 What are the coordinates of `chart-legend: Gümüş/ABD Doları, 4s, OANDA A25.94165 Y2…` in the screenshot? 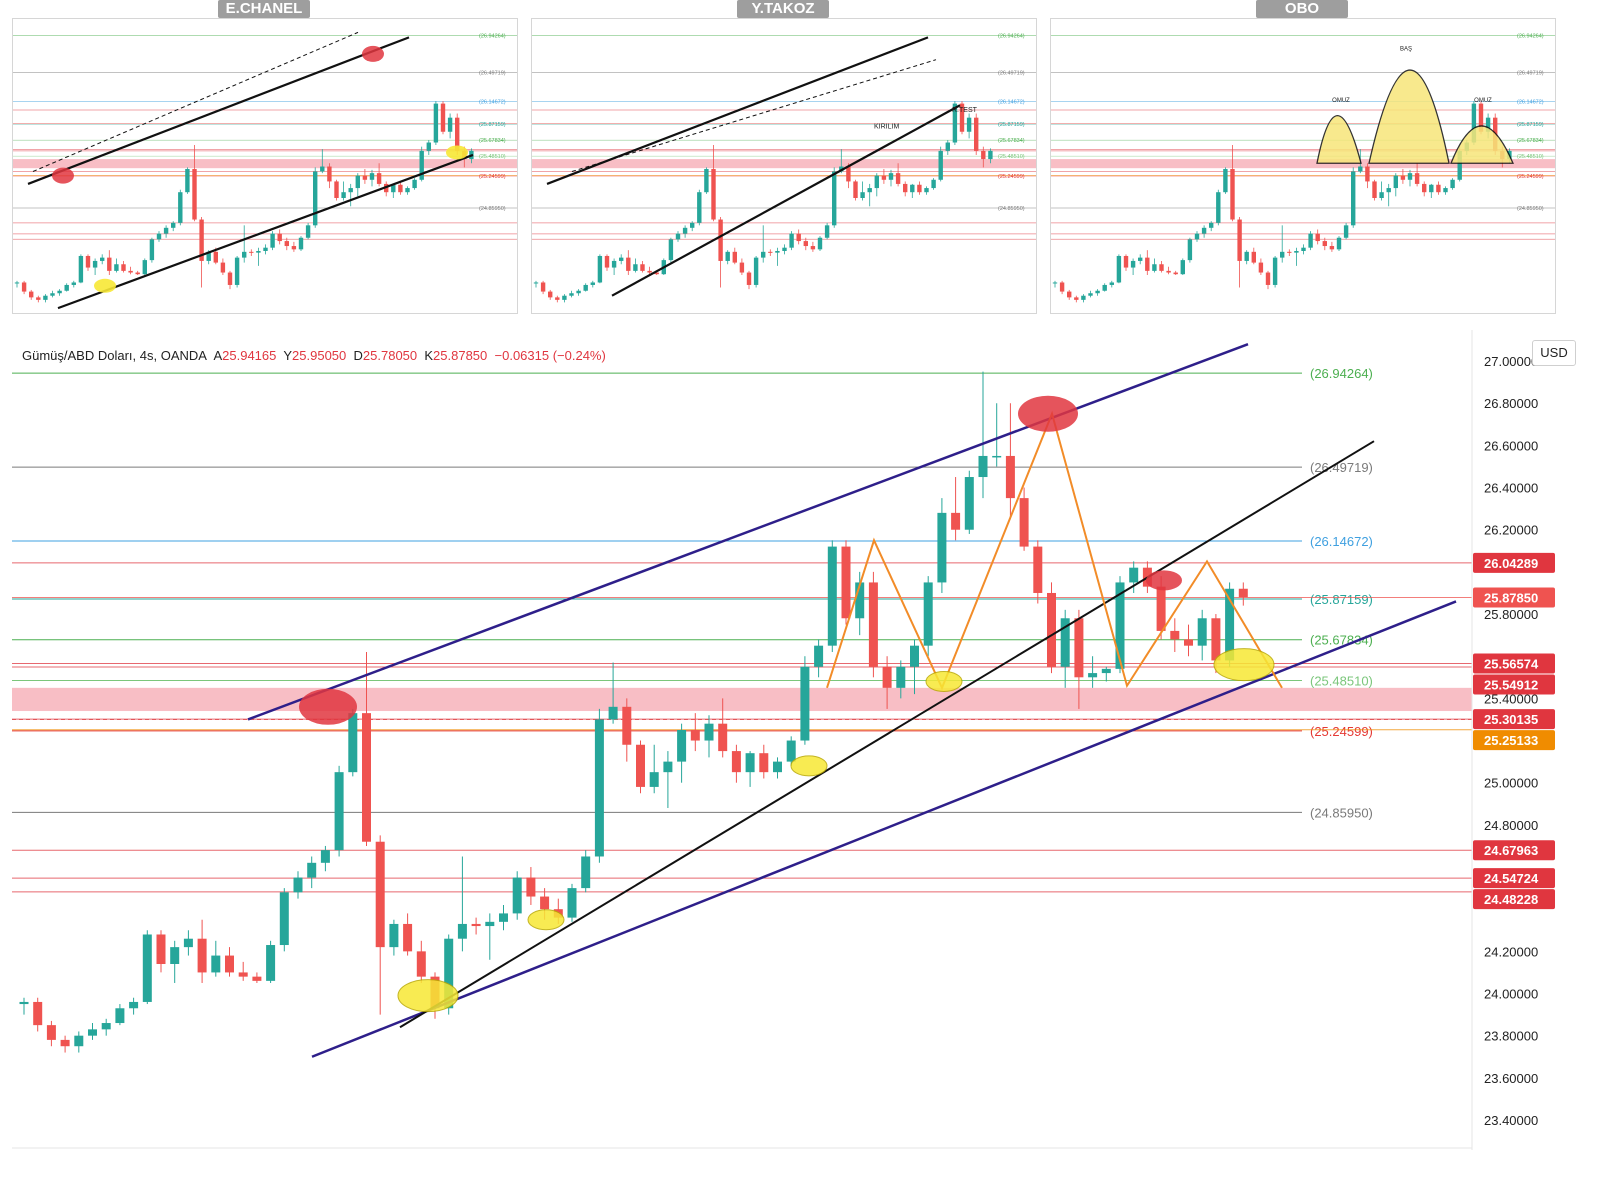 It's located at (314, 355).